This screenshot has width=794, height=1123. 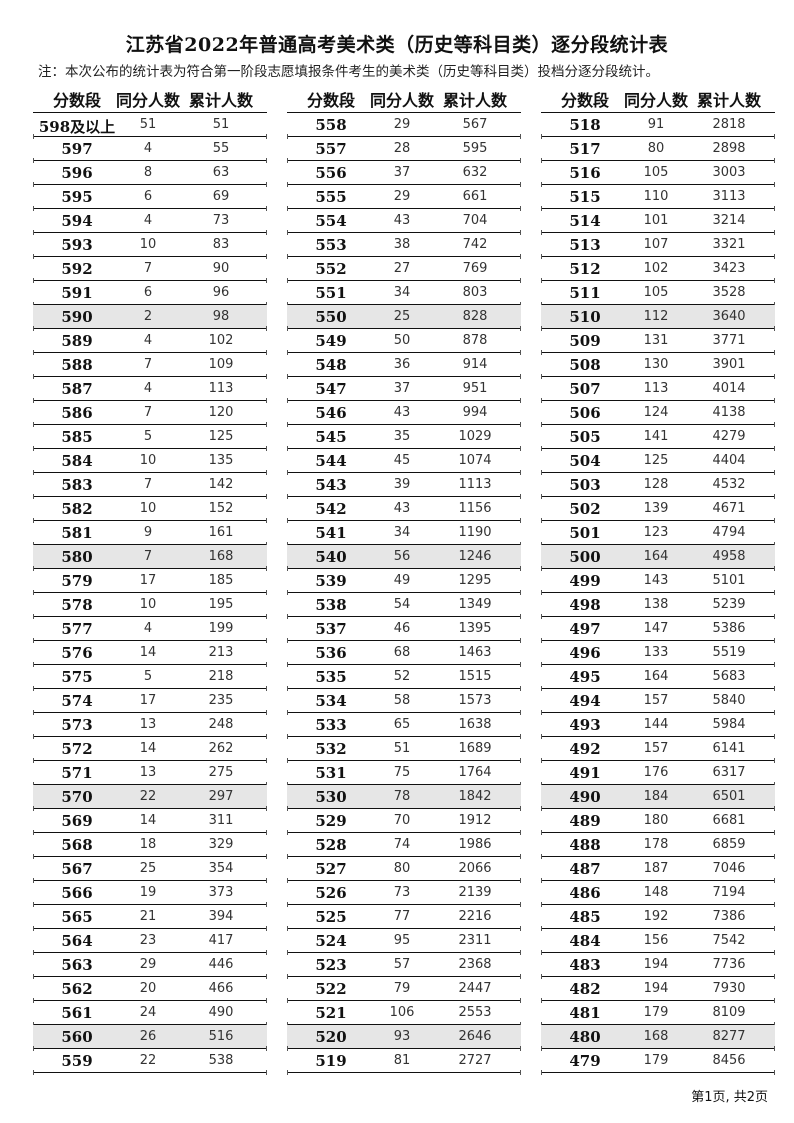 What do you see at coordinates (77, 127) in the screenshot?
I see `score-cell: 598及以上` at bounding box center [77, 127].